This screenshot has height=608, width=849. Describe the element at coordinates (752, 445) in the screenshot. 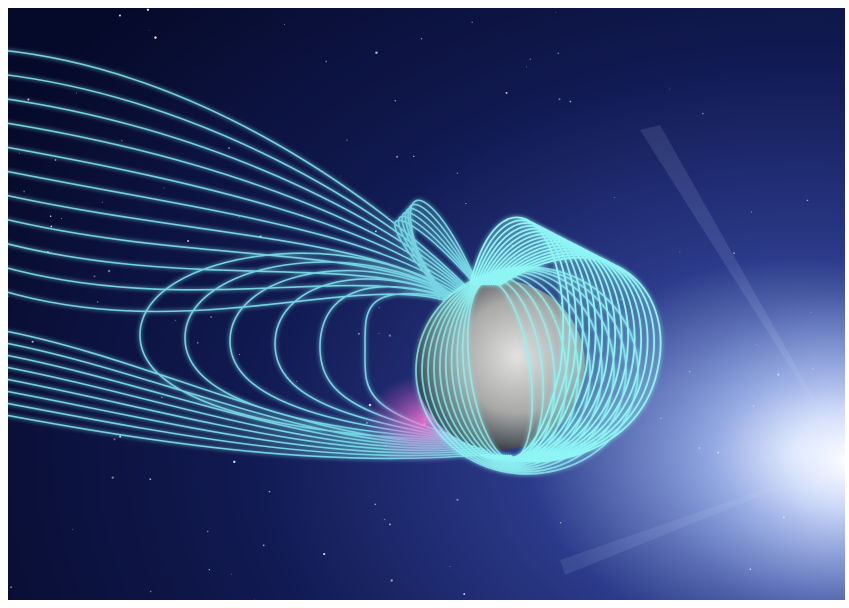

I see `sun-glow` at that location.